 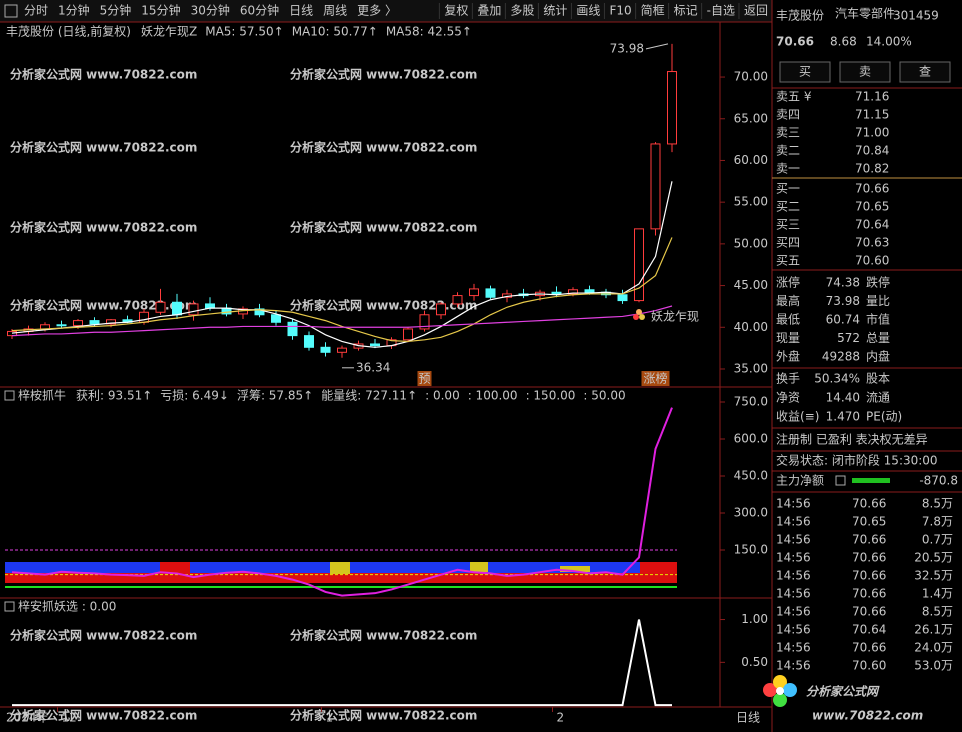 I want to click on trade-volume: 32.5万, so click(x=933, y=576).